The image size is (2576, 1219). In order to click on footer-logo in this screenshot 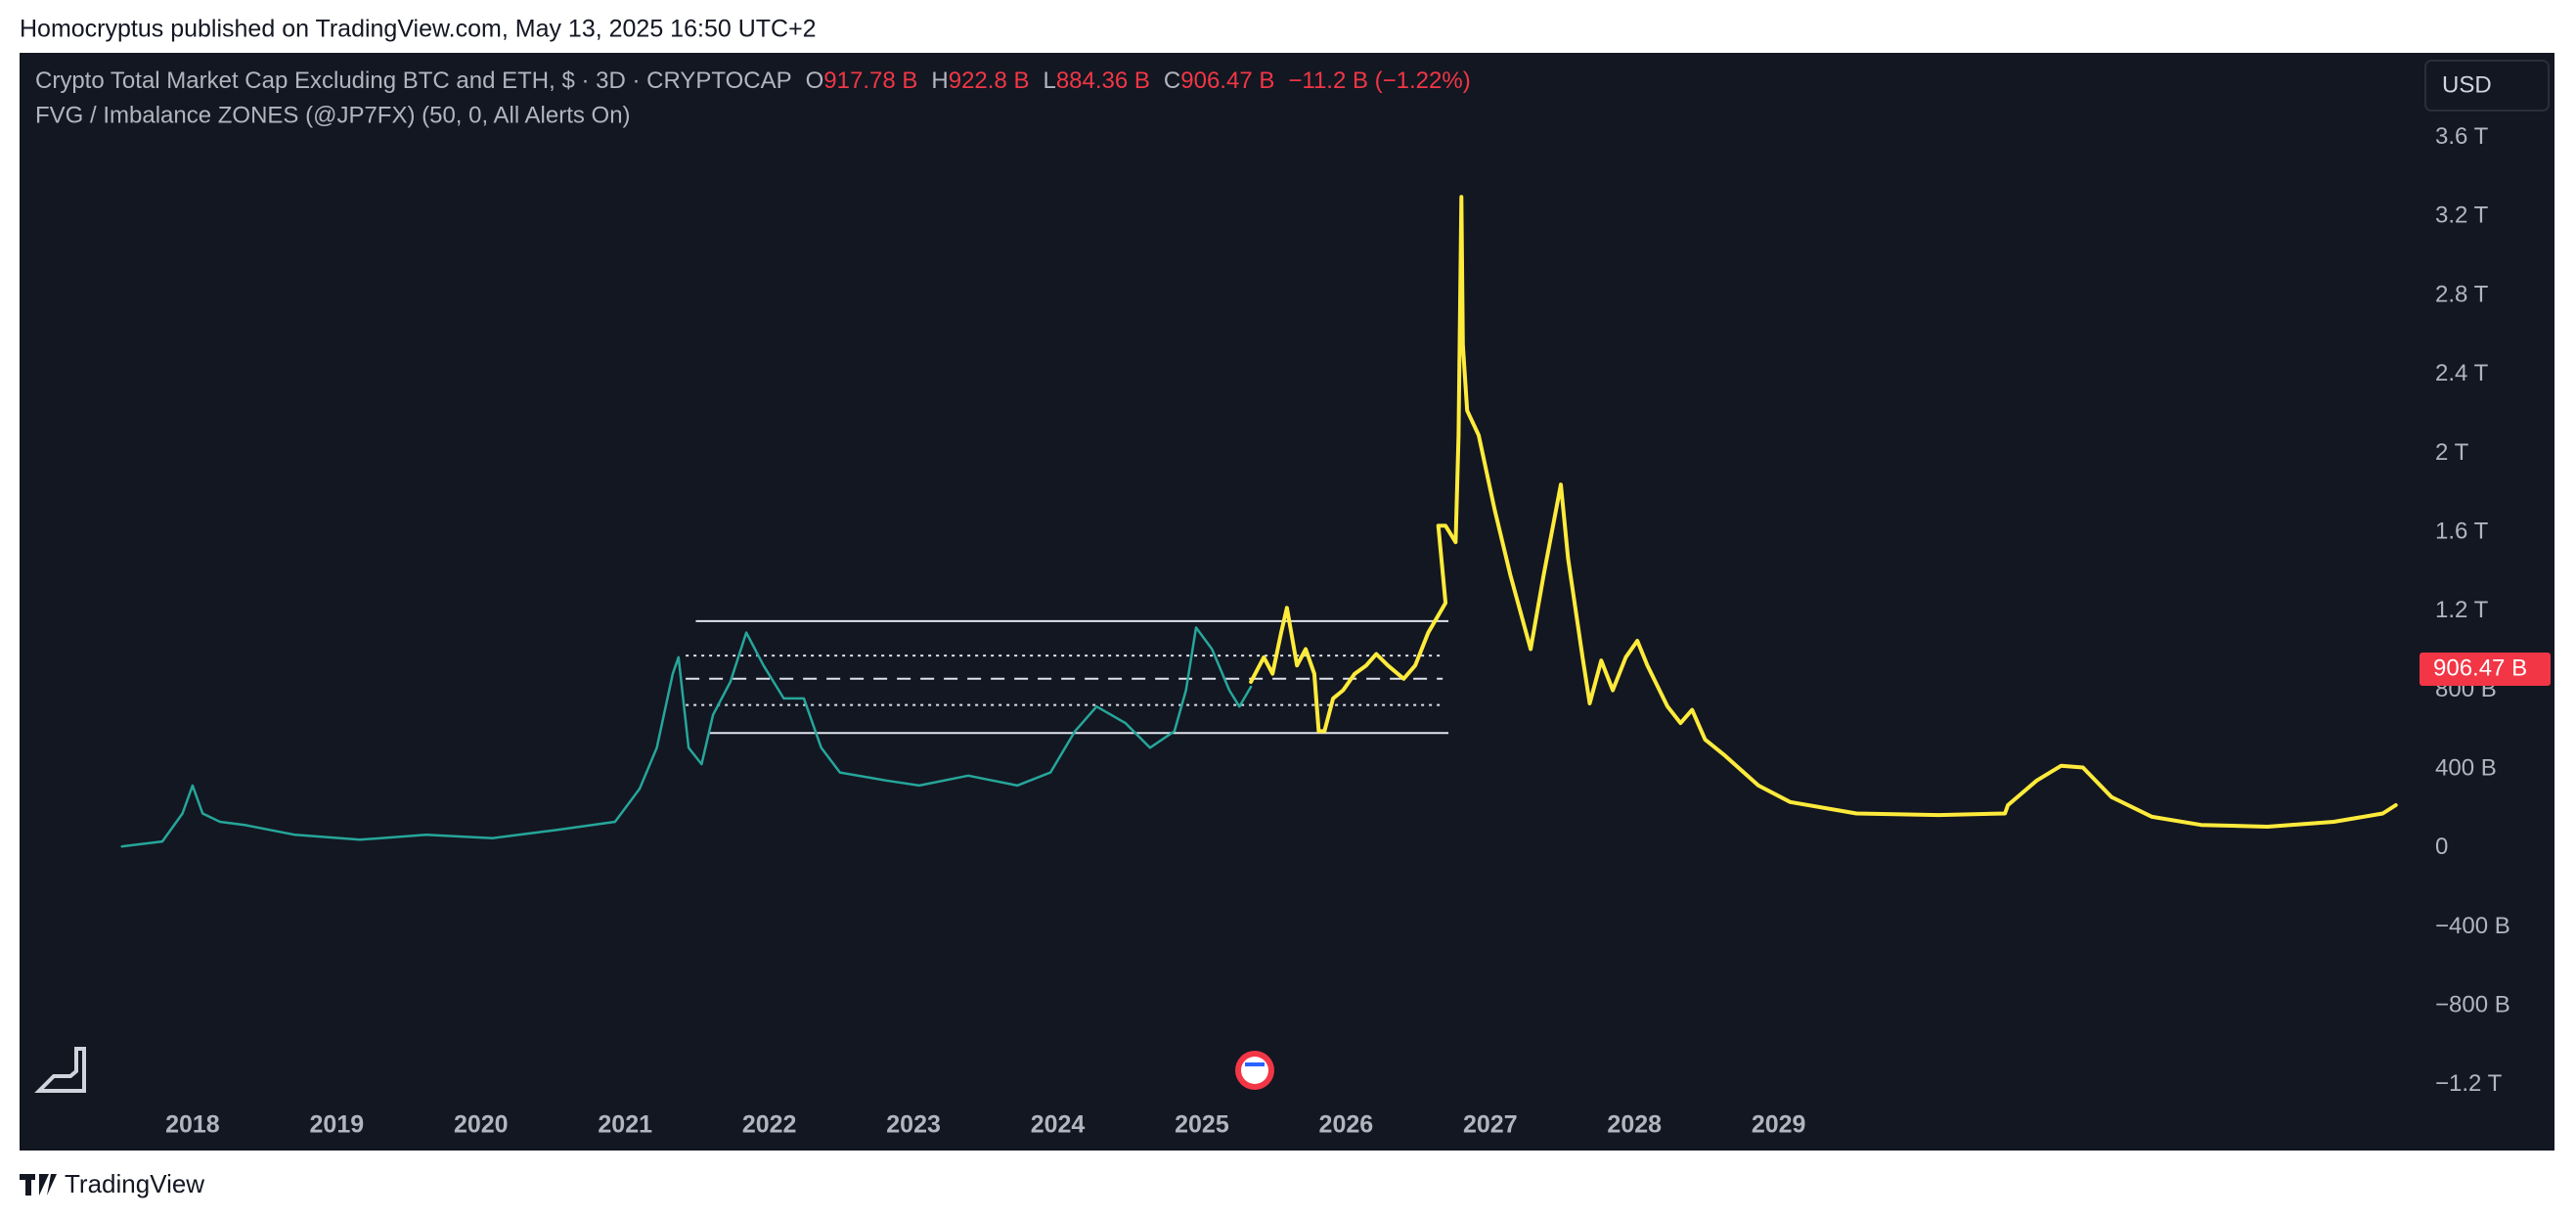, I will do `click(38, 1185)`.